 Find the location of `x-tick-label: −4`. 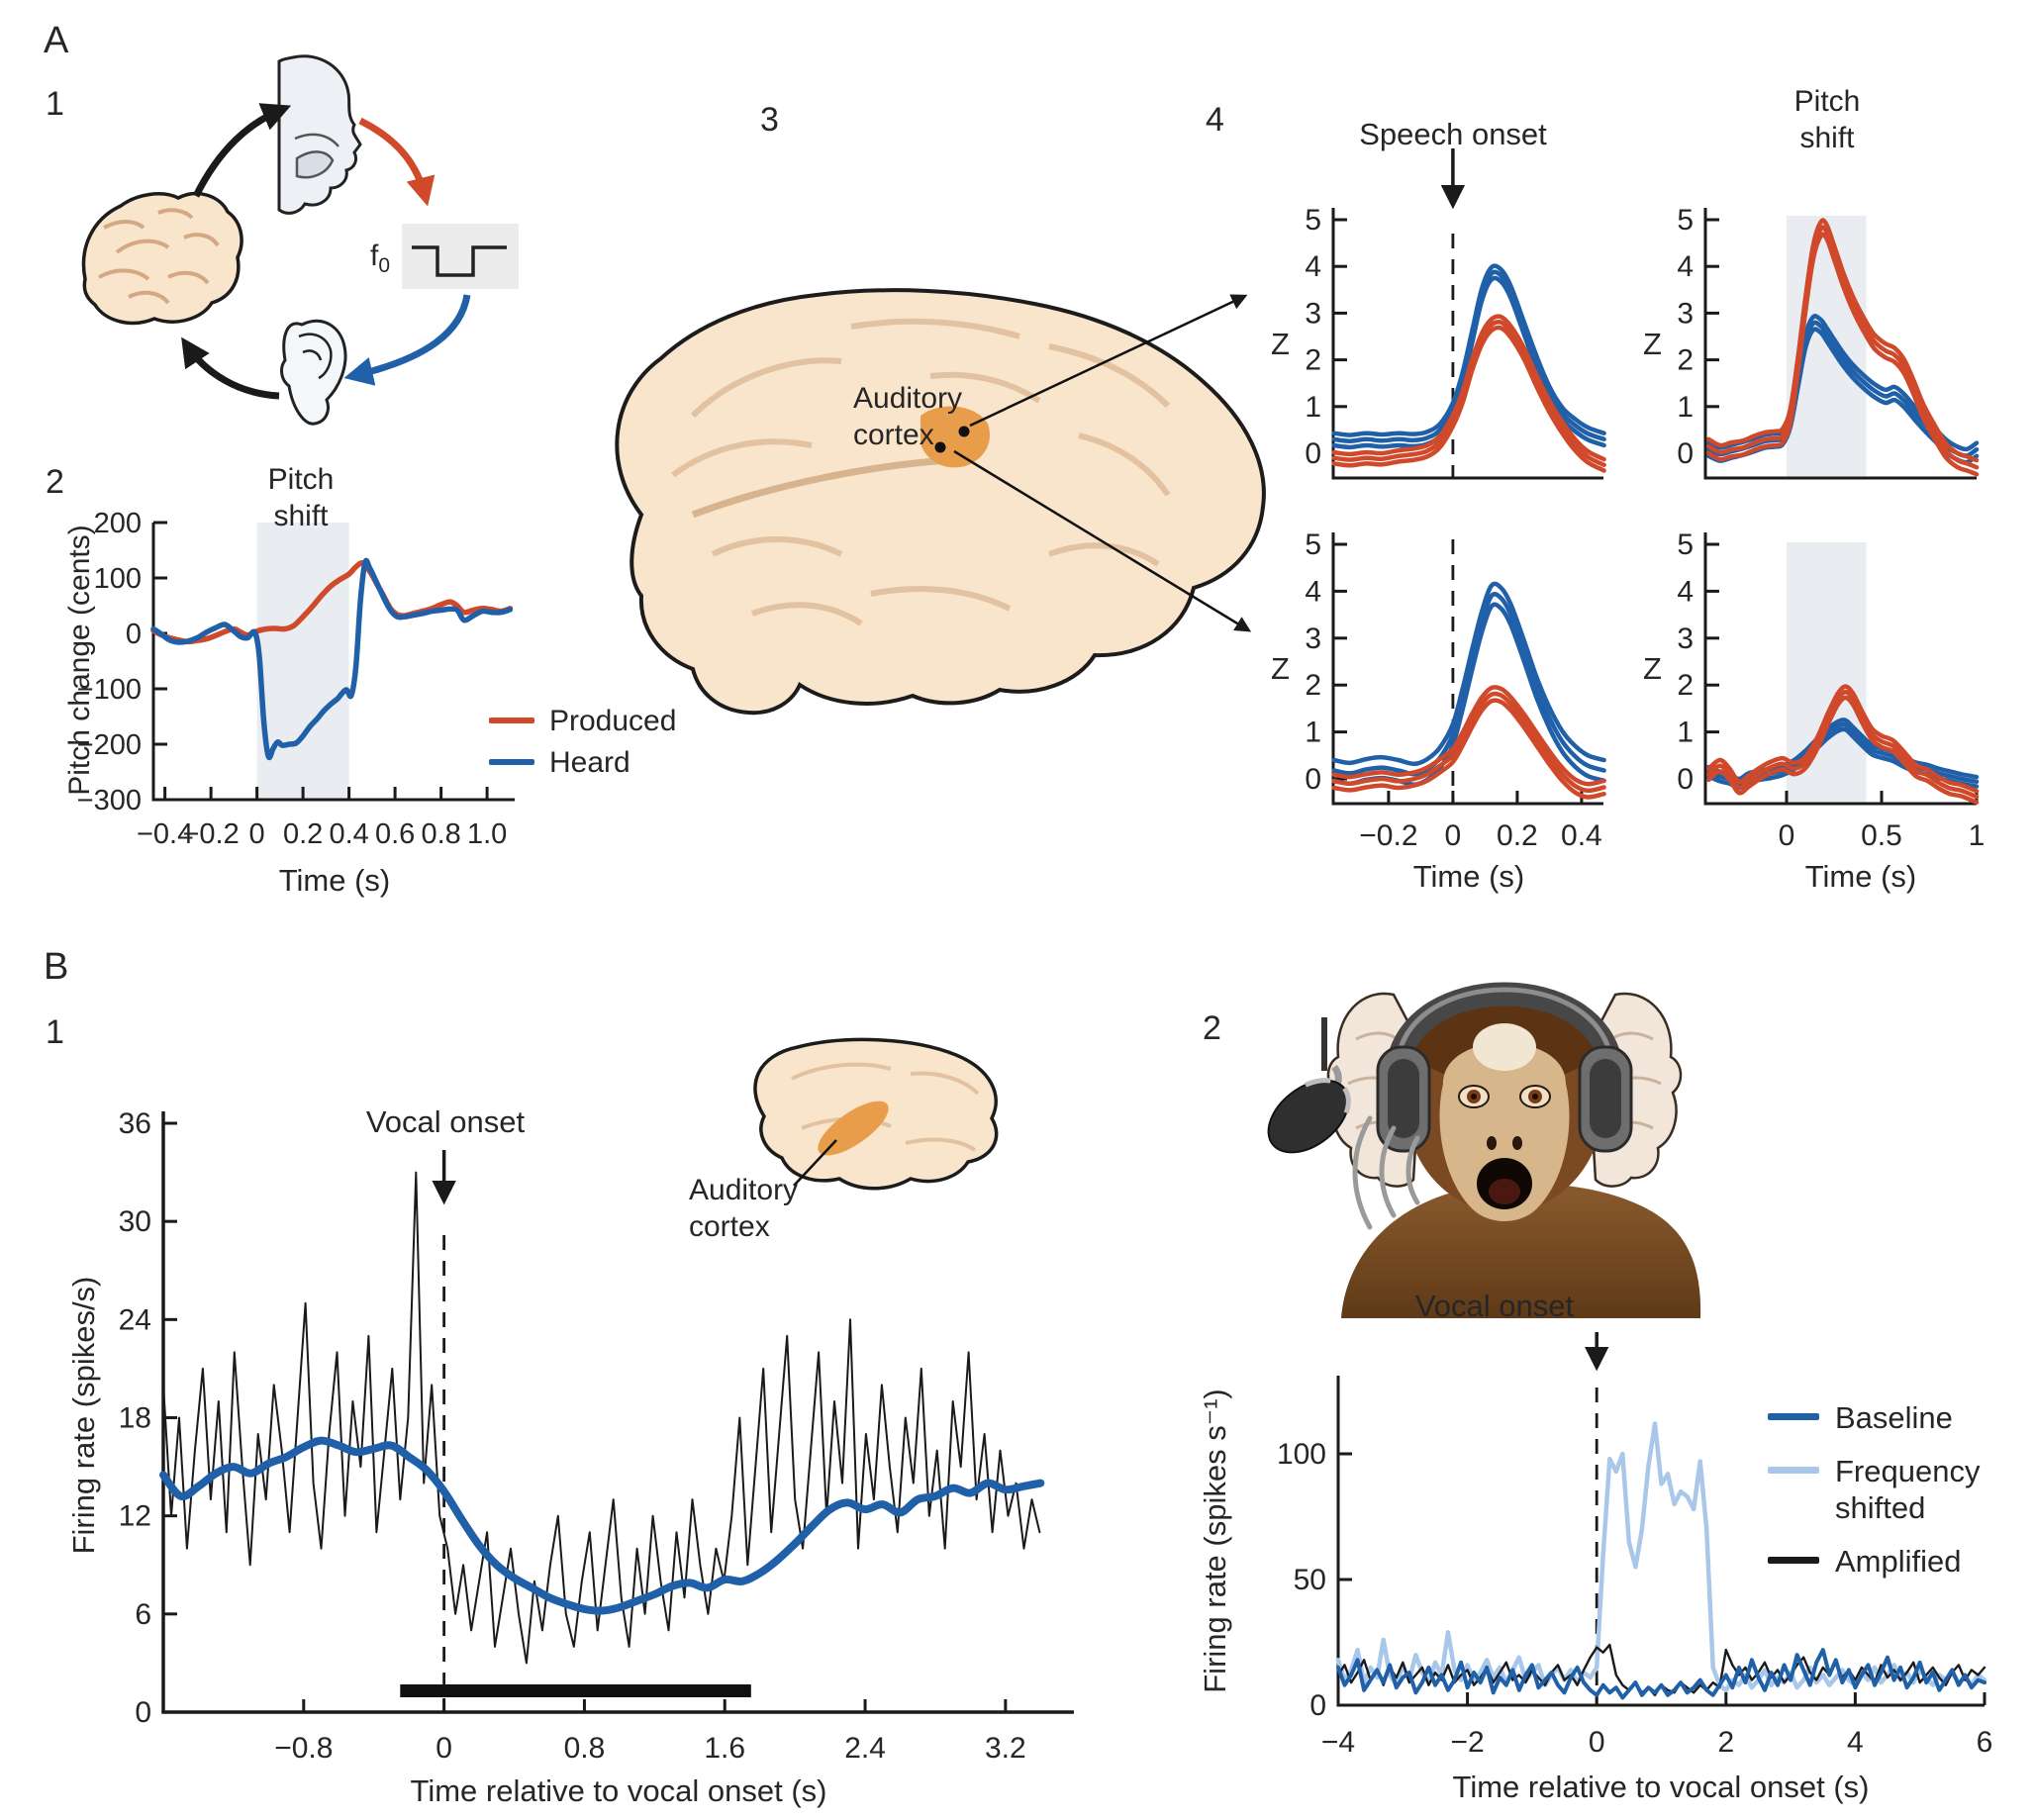

x-tick-label: −4 is located at coordinates (1338, 1742).